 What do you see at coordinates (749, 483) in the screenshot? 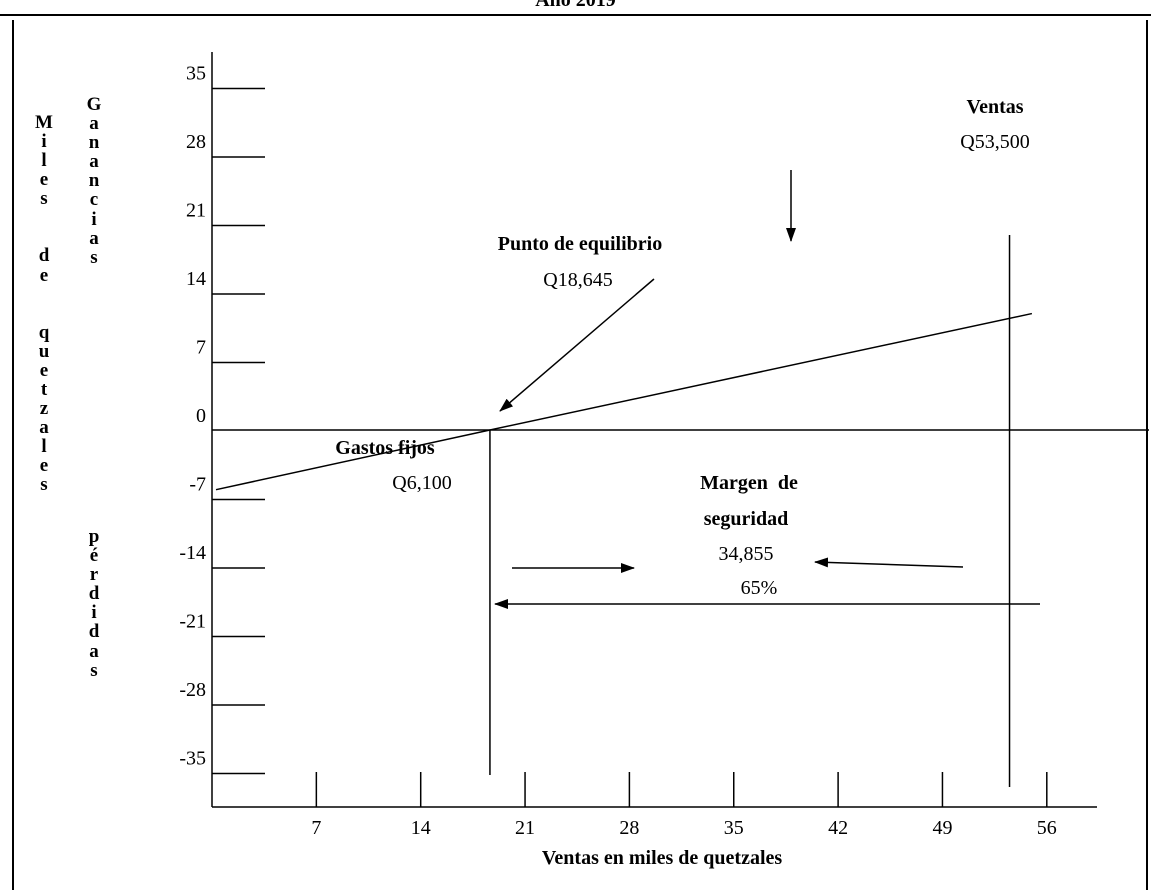
I see `margen-title-line1: Margen de` at bounding box center [749, 483].